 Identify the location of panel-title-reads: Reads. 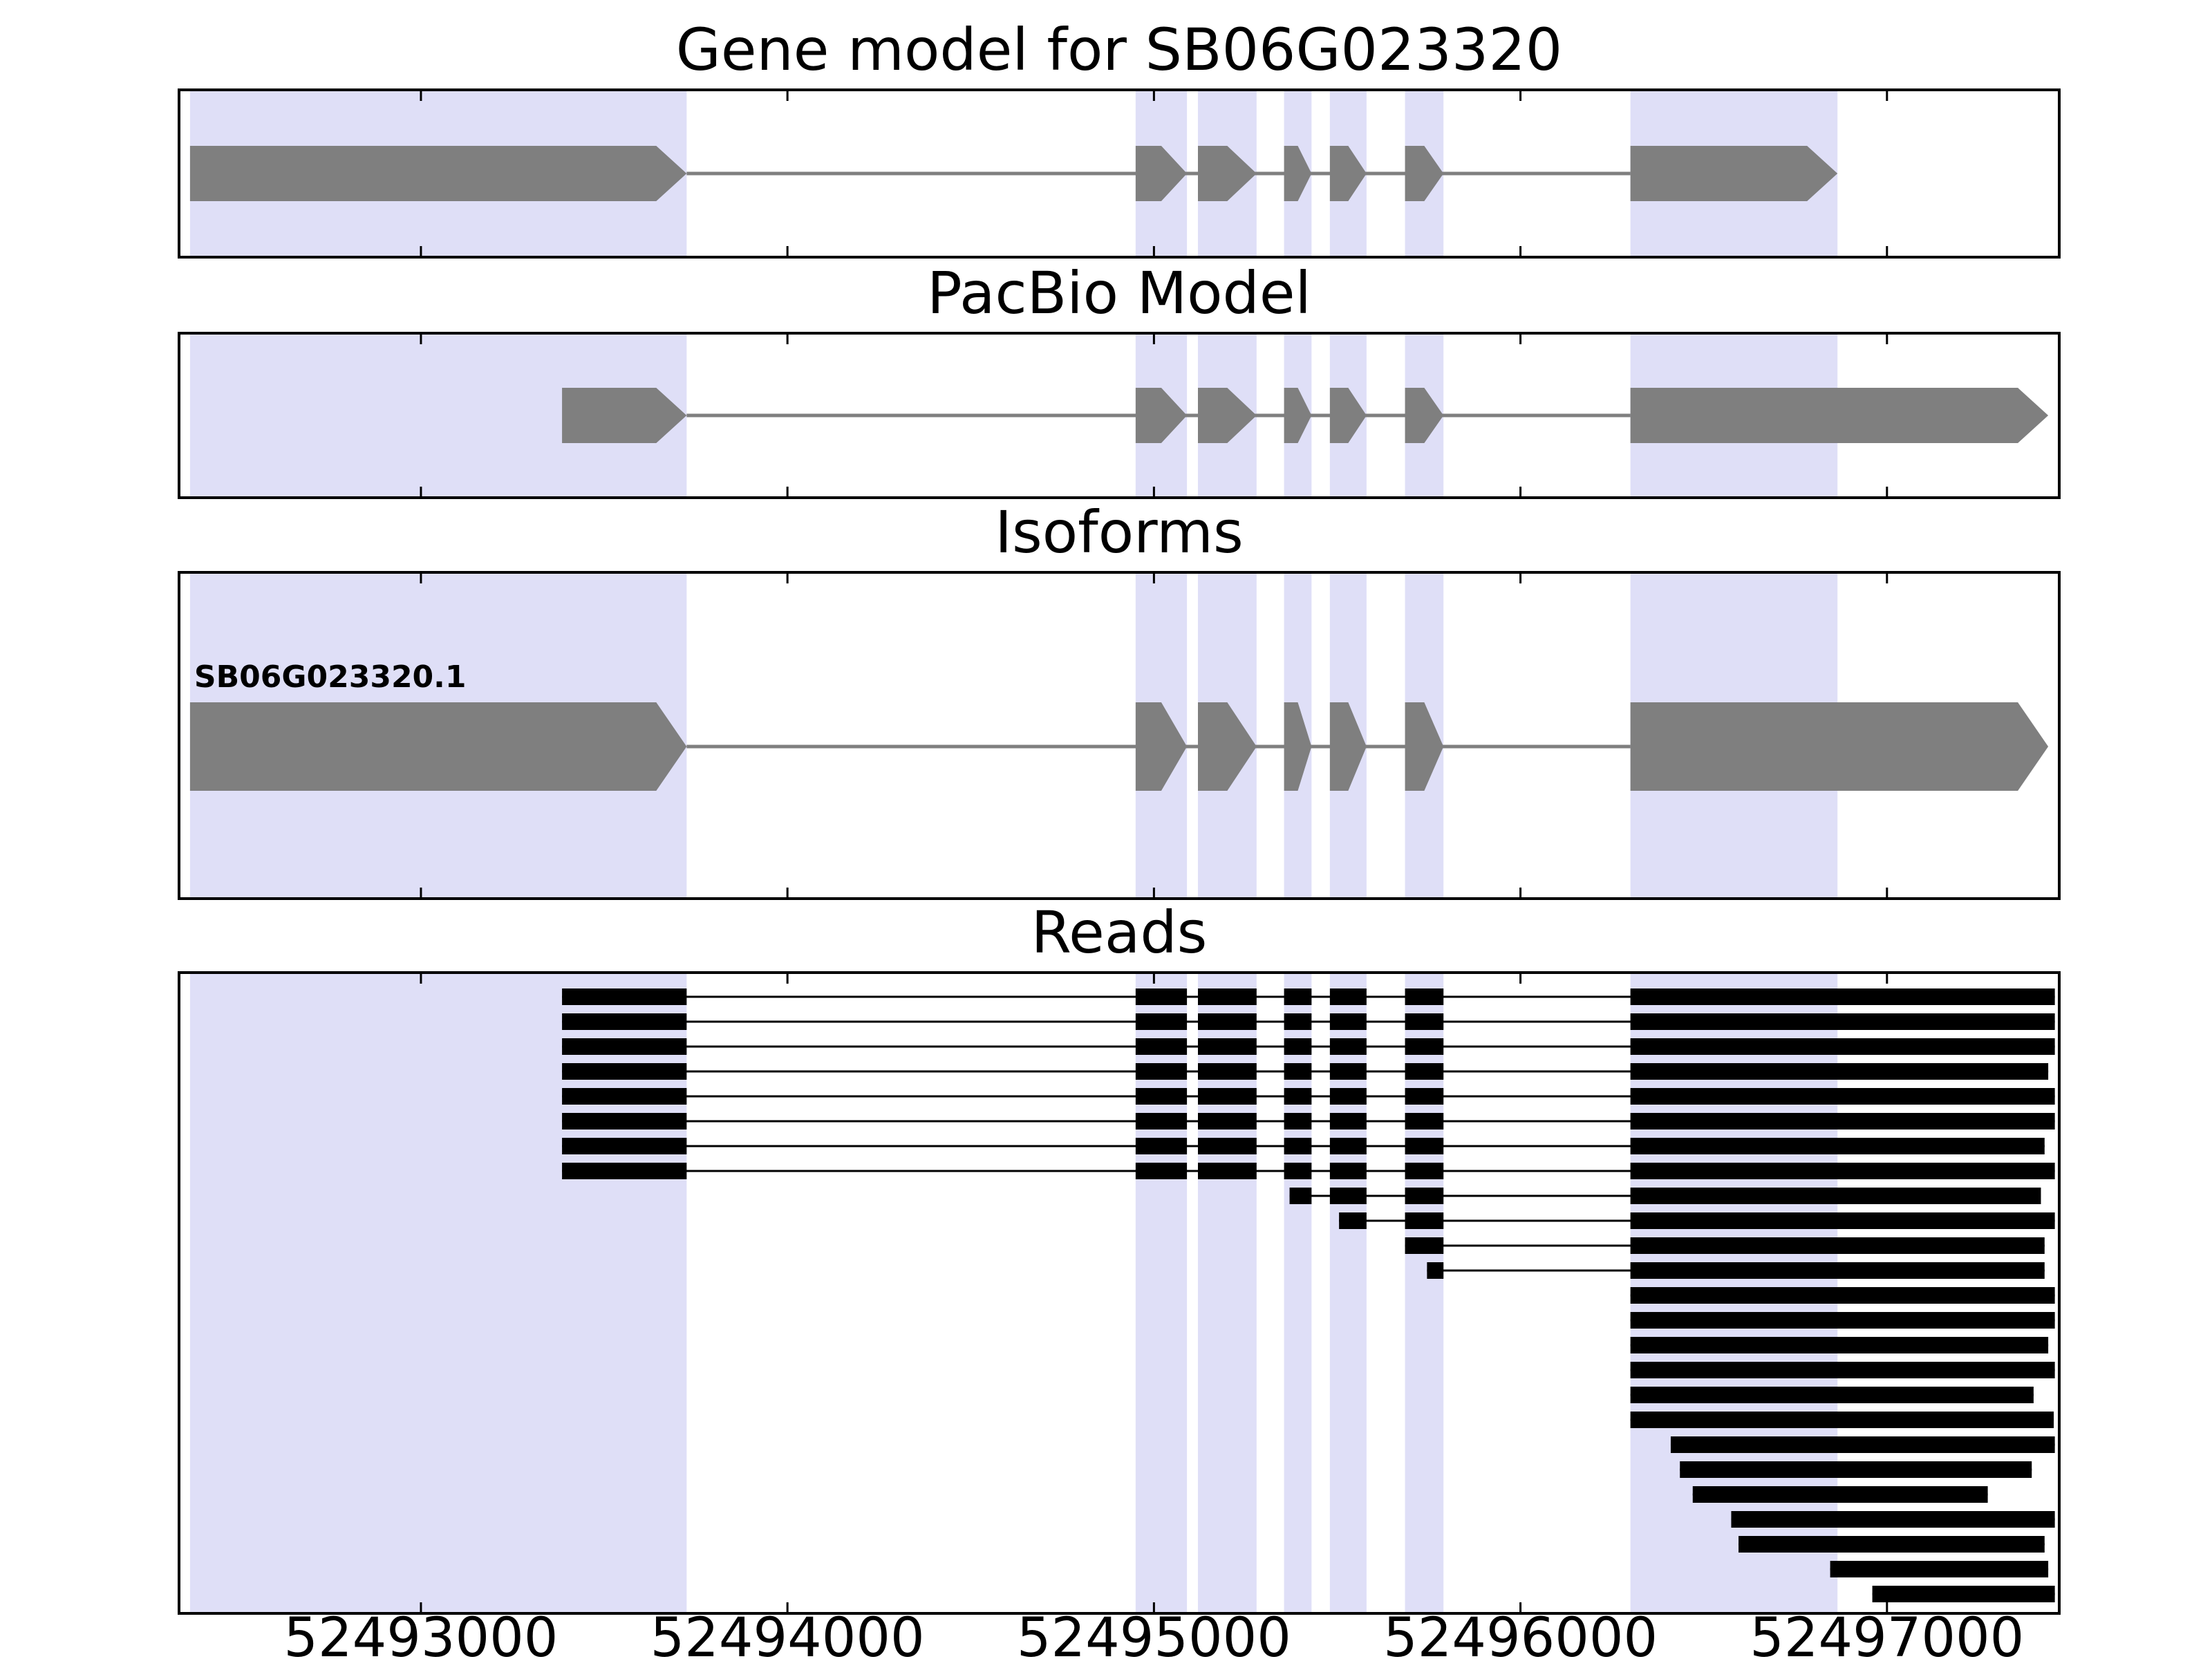
(1119, 932).